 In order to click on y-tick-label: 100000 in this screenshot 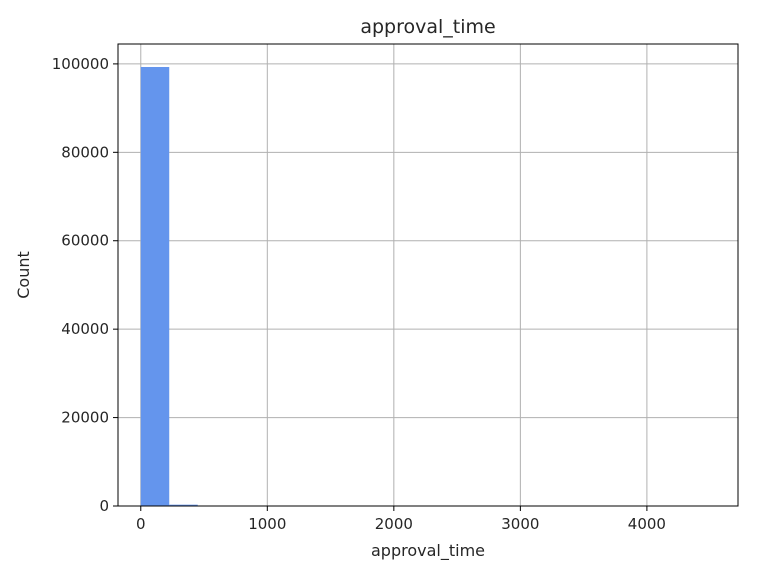, I will do `click(80, 64)`.